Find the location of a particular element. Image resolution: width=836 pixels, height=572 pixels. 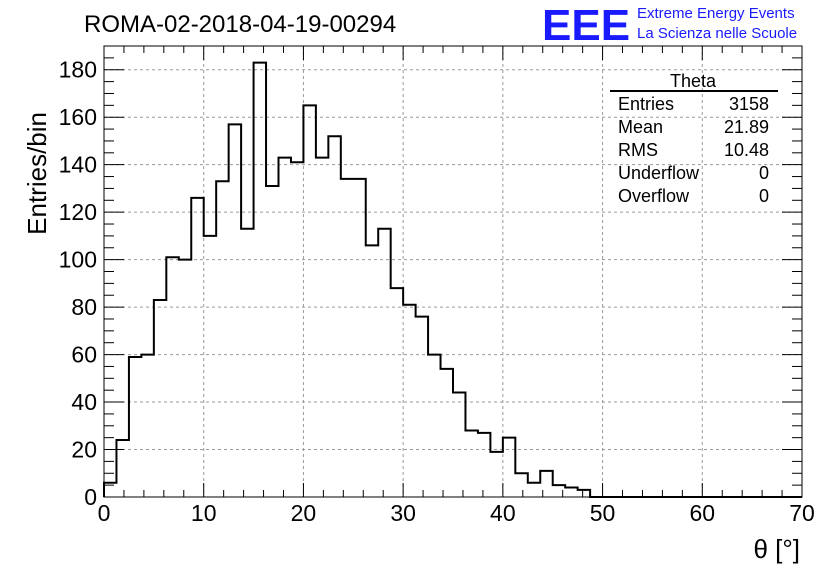

stats-label: Entries is located at coordinates (646, 104).